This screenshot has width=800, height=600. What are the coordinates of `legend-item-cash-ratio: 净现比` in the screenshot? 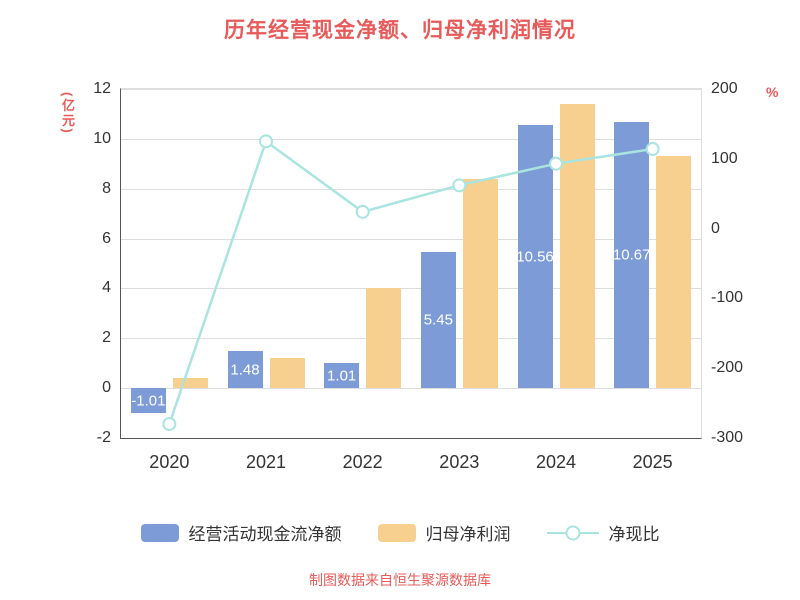 It's located at (603, 532).